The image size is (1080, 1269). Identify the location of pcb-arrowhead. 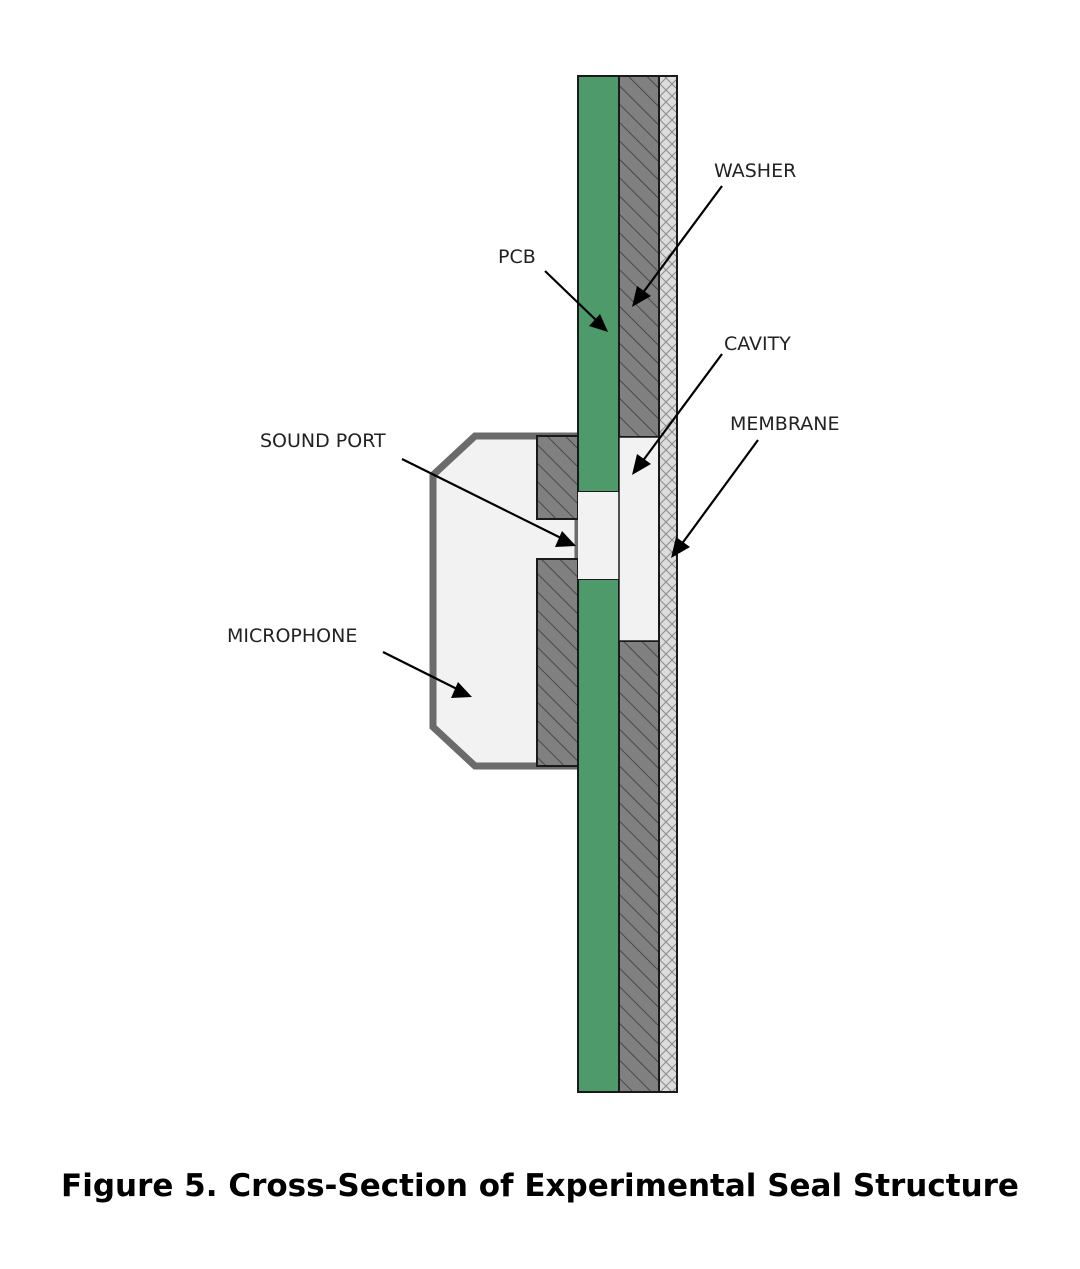
(598, 323).